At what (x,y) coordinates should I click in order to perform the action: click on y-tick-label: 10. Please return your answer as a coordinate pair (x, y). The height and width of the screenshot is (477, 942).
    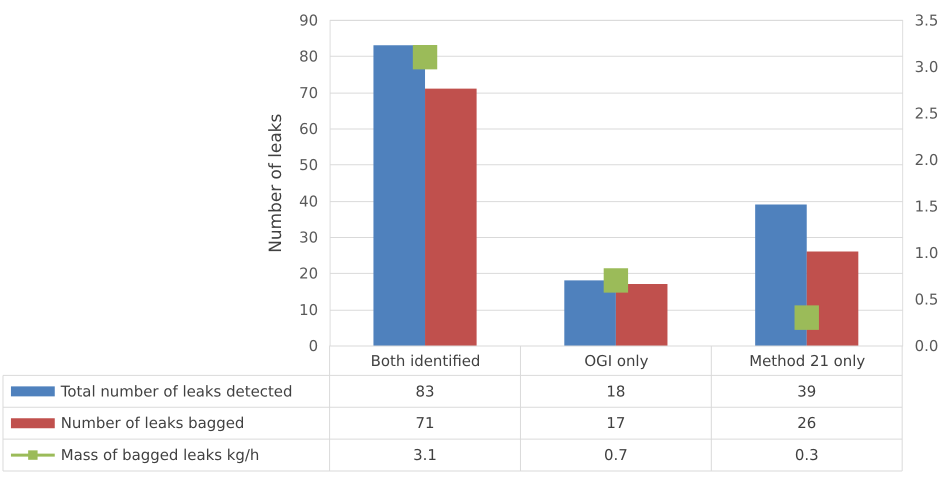
    Looking at the image, I should click on (308, 309).